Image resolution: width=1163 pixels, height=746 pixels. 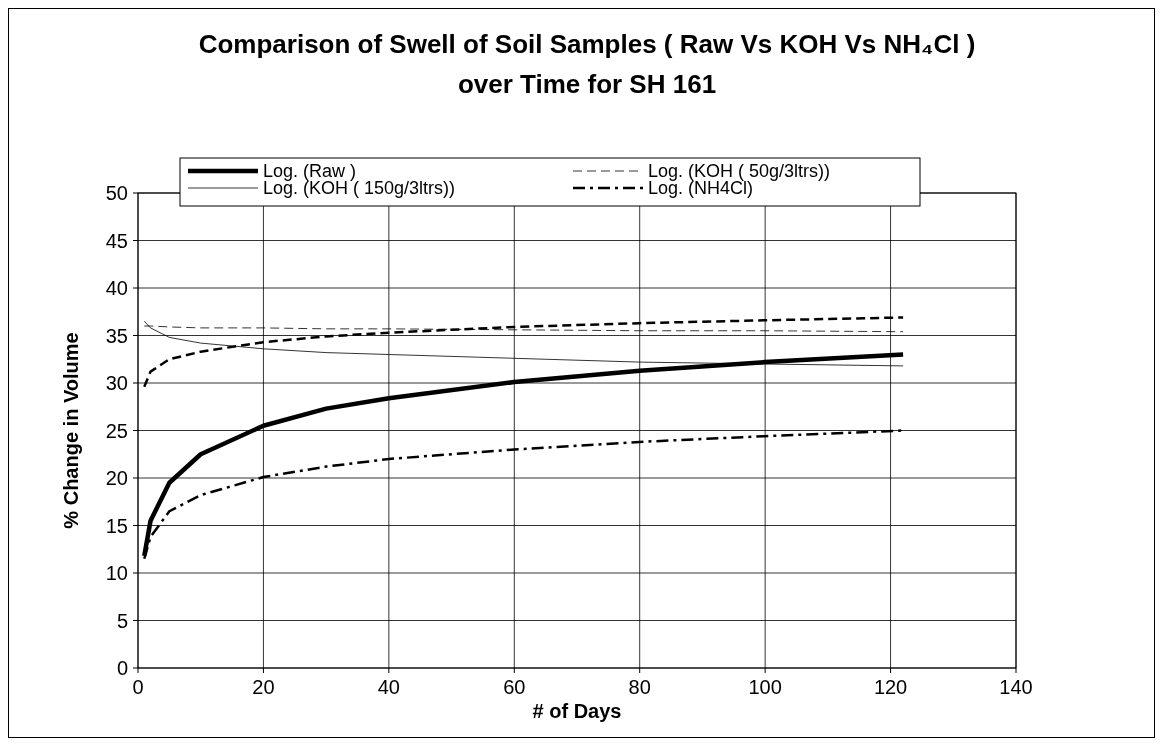 I want to click on x-tick-label: 80, so click(x=639, y=687).